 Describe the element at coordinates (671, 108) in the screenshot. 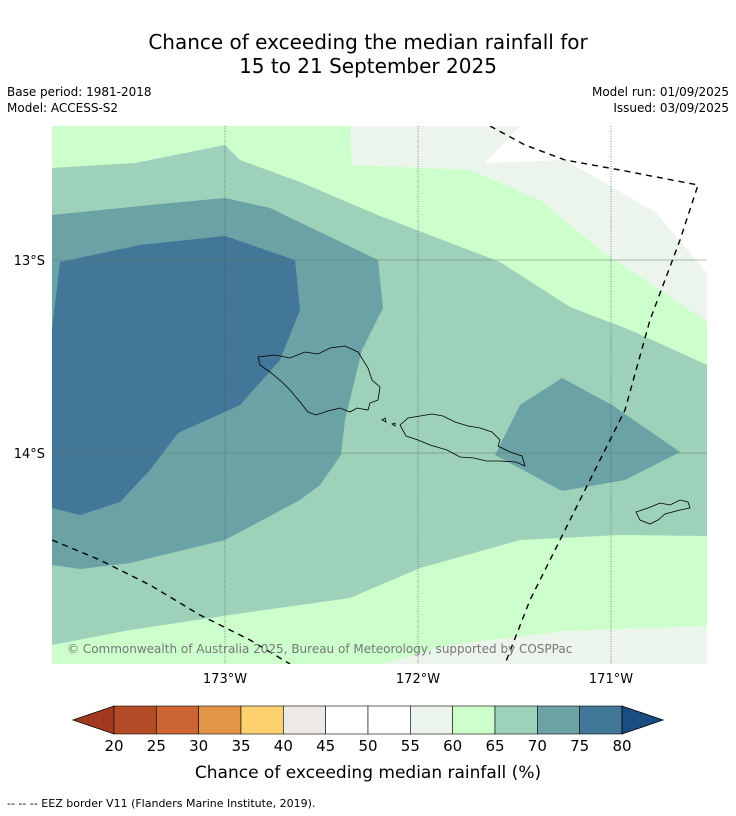

I see `issued-date: Issued: 03/09/2025` at that location.